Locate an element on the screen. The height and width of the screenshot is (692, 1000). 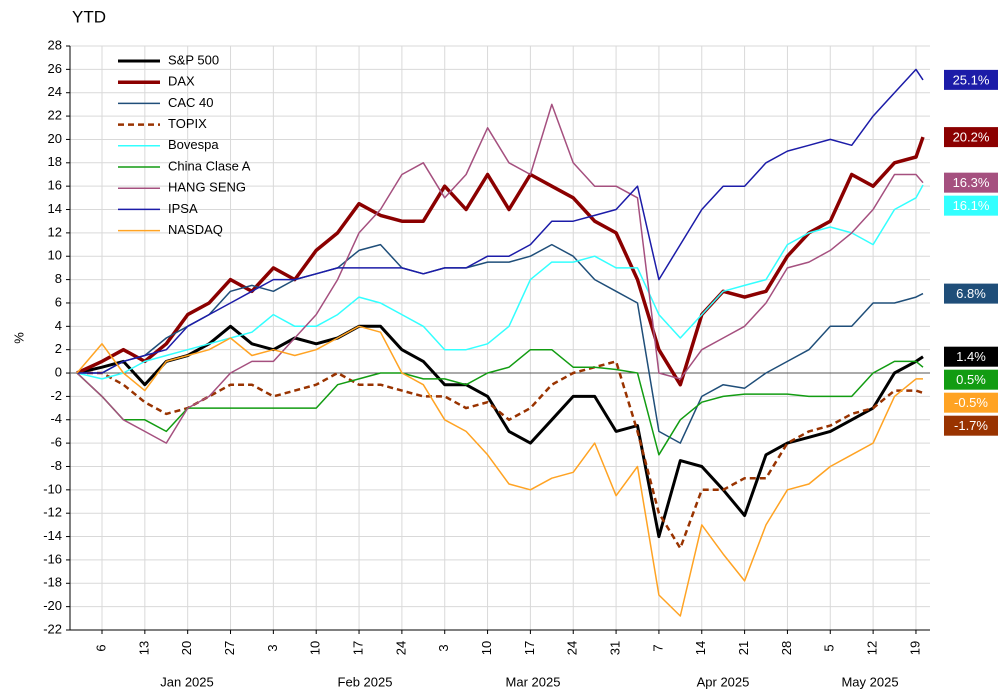
y-tick-label: -6 is located at coordinates (56, 442).